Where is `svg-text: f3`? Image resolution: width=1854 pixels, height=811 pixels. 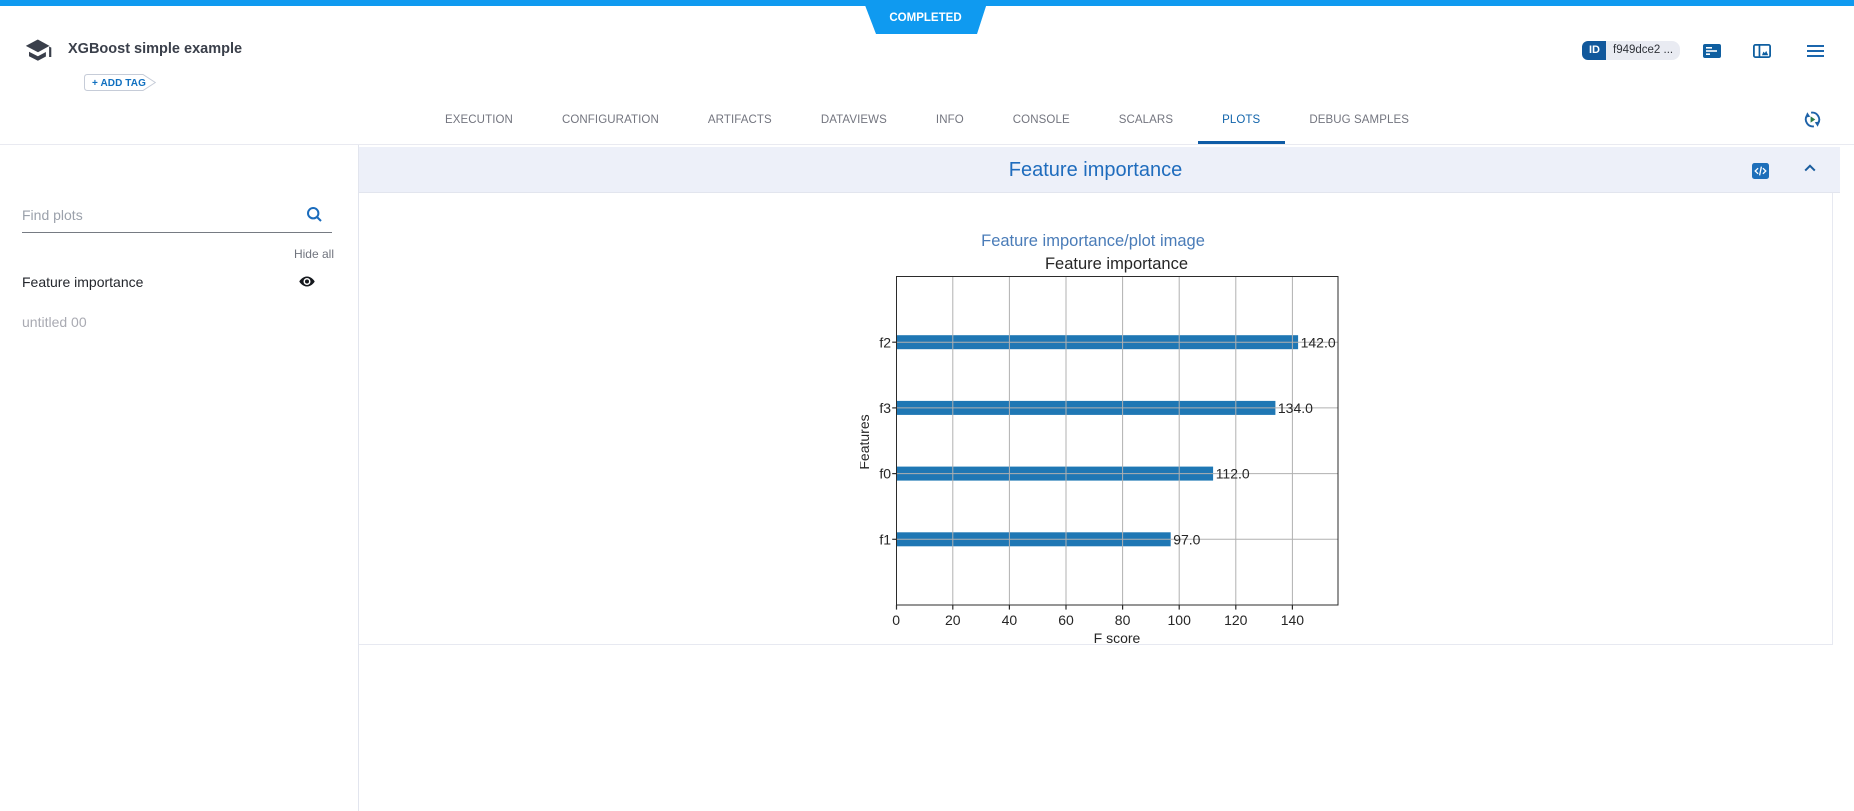 svg-text: f3 is located at coordinates (885, 408).